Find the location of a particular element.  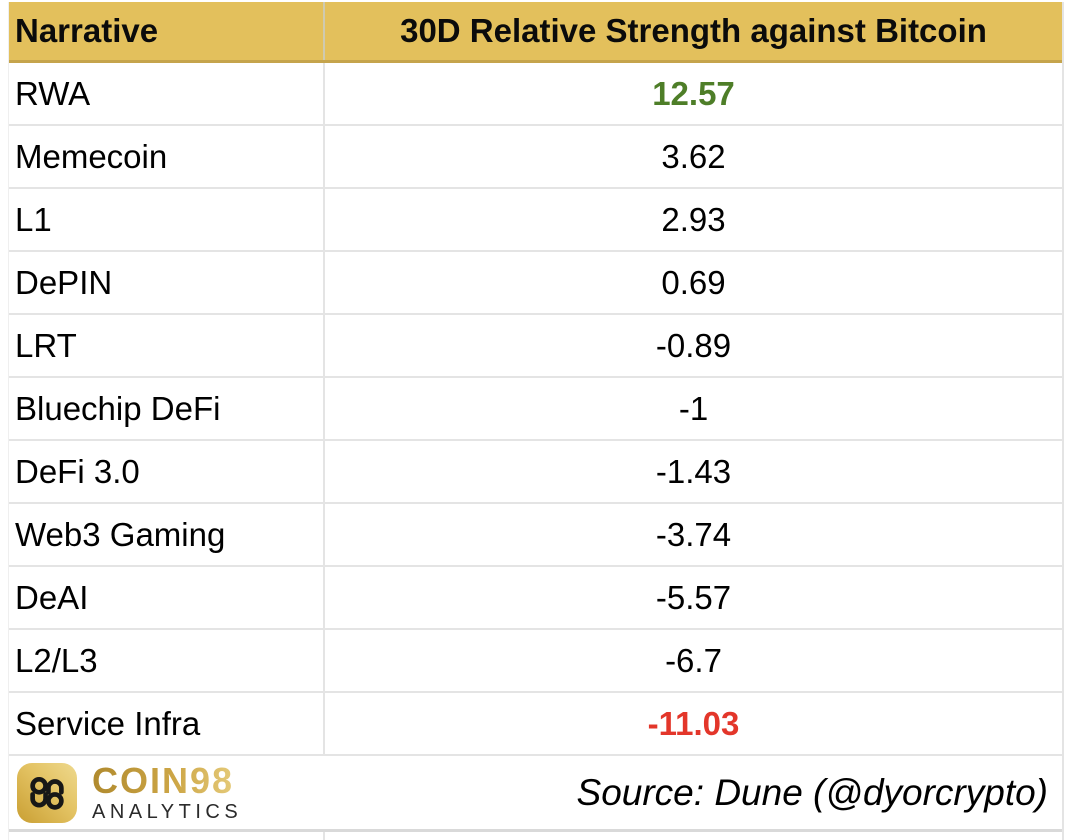

value-cell: -5.57 is located at coordinates (692, 597).